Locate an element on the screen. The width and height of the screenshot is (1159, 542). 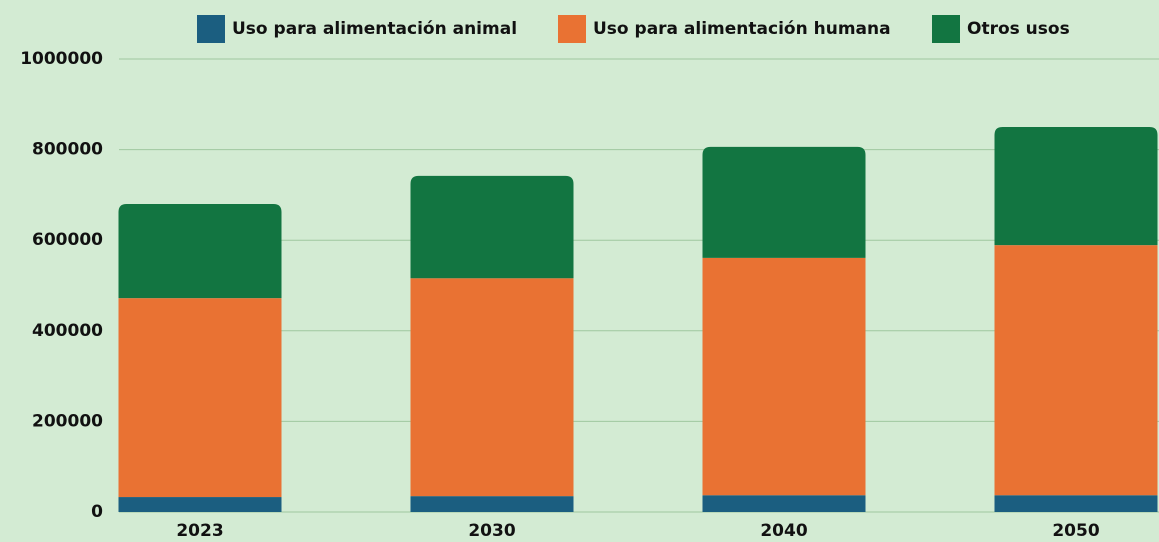
x-tick-label: 2030 is located at coordinates (491, 531).